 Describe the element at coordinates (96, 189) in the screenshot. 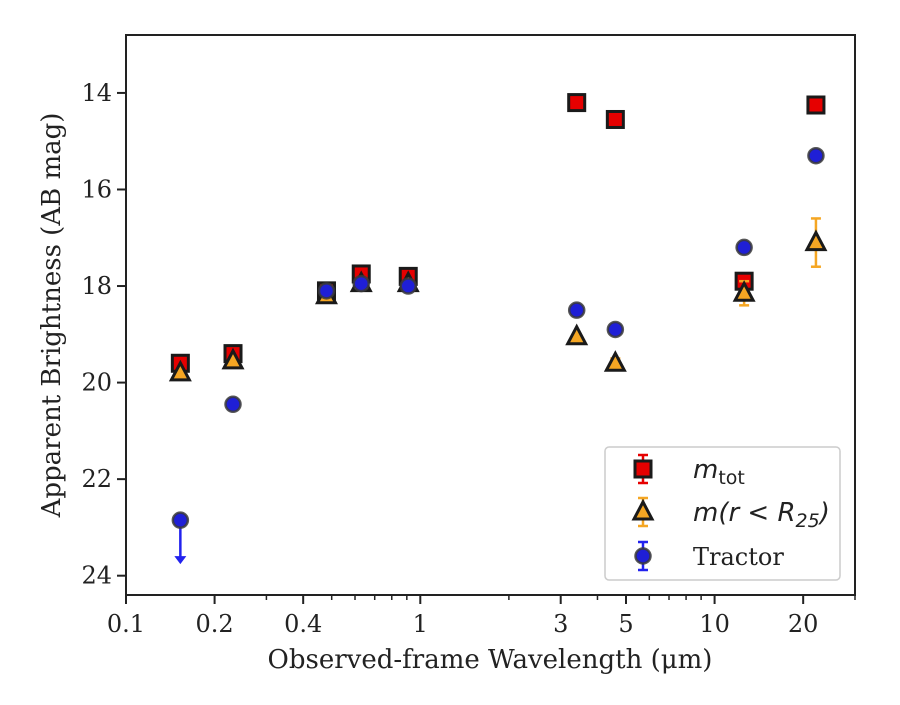

I see `y-tick-label: 16` at that location.